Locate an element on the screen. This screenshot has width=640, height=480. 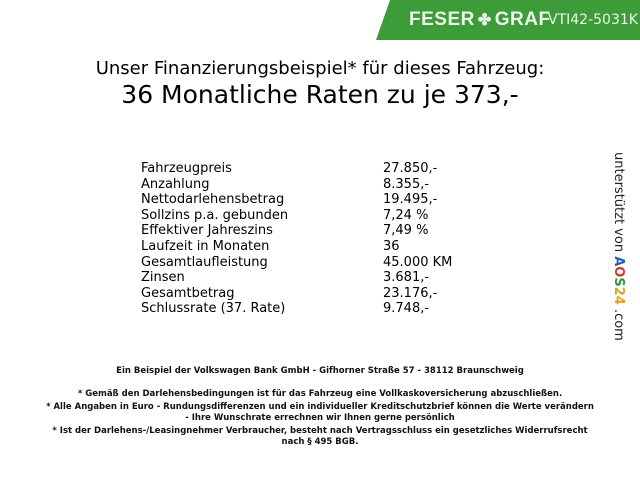
row-value: 9.748,- is located at coordinates (406, 309).